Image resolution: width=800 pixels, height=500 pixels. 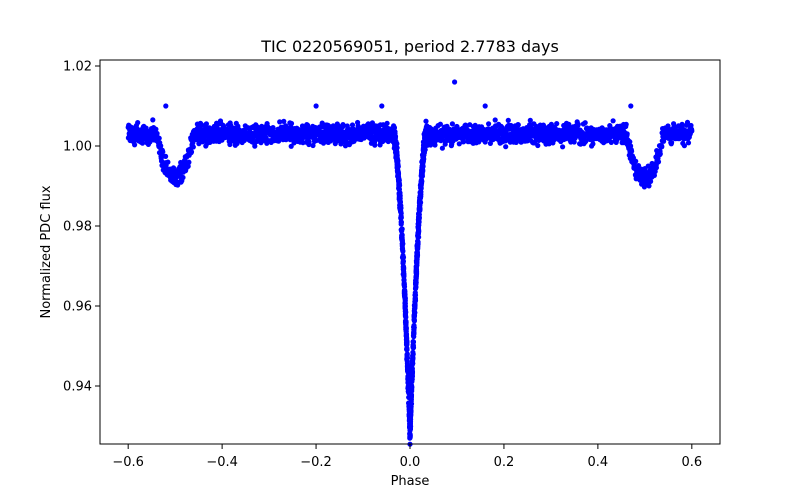 What do you see at coordinates (316, 462) in the screenshot?
I see `x-tick-label: −0.2` at bounding box center [316, 462].